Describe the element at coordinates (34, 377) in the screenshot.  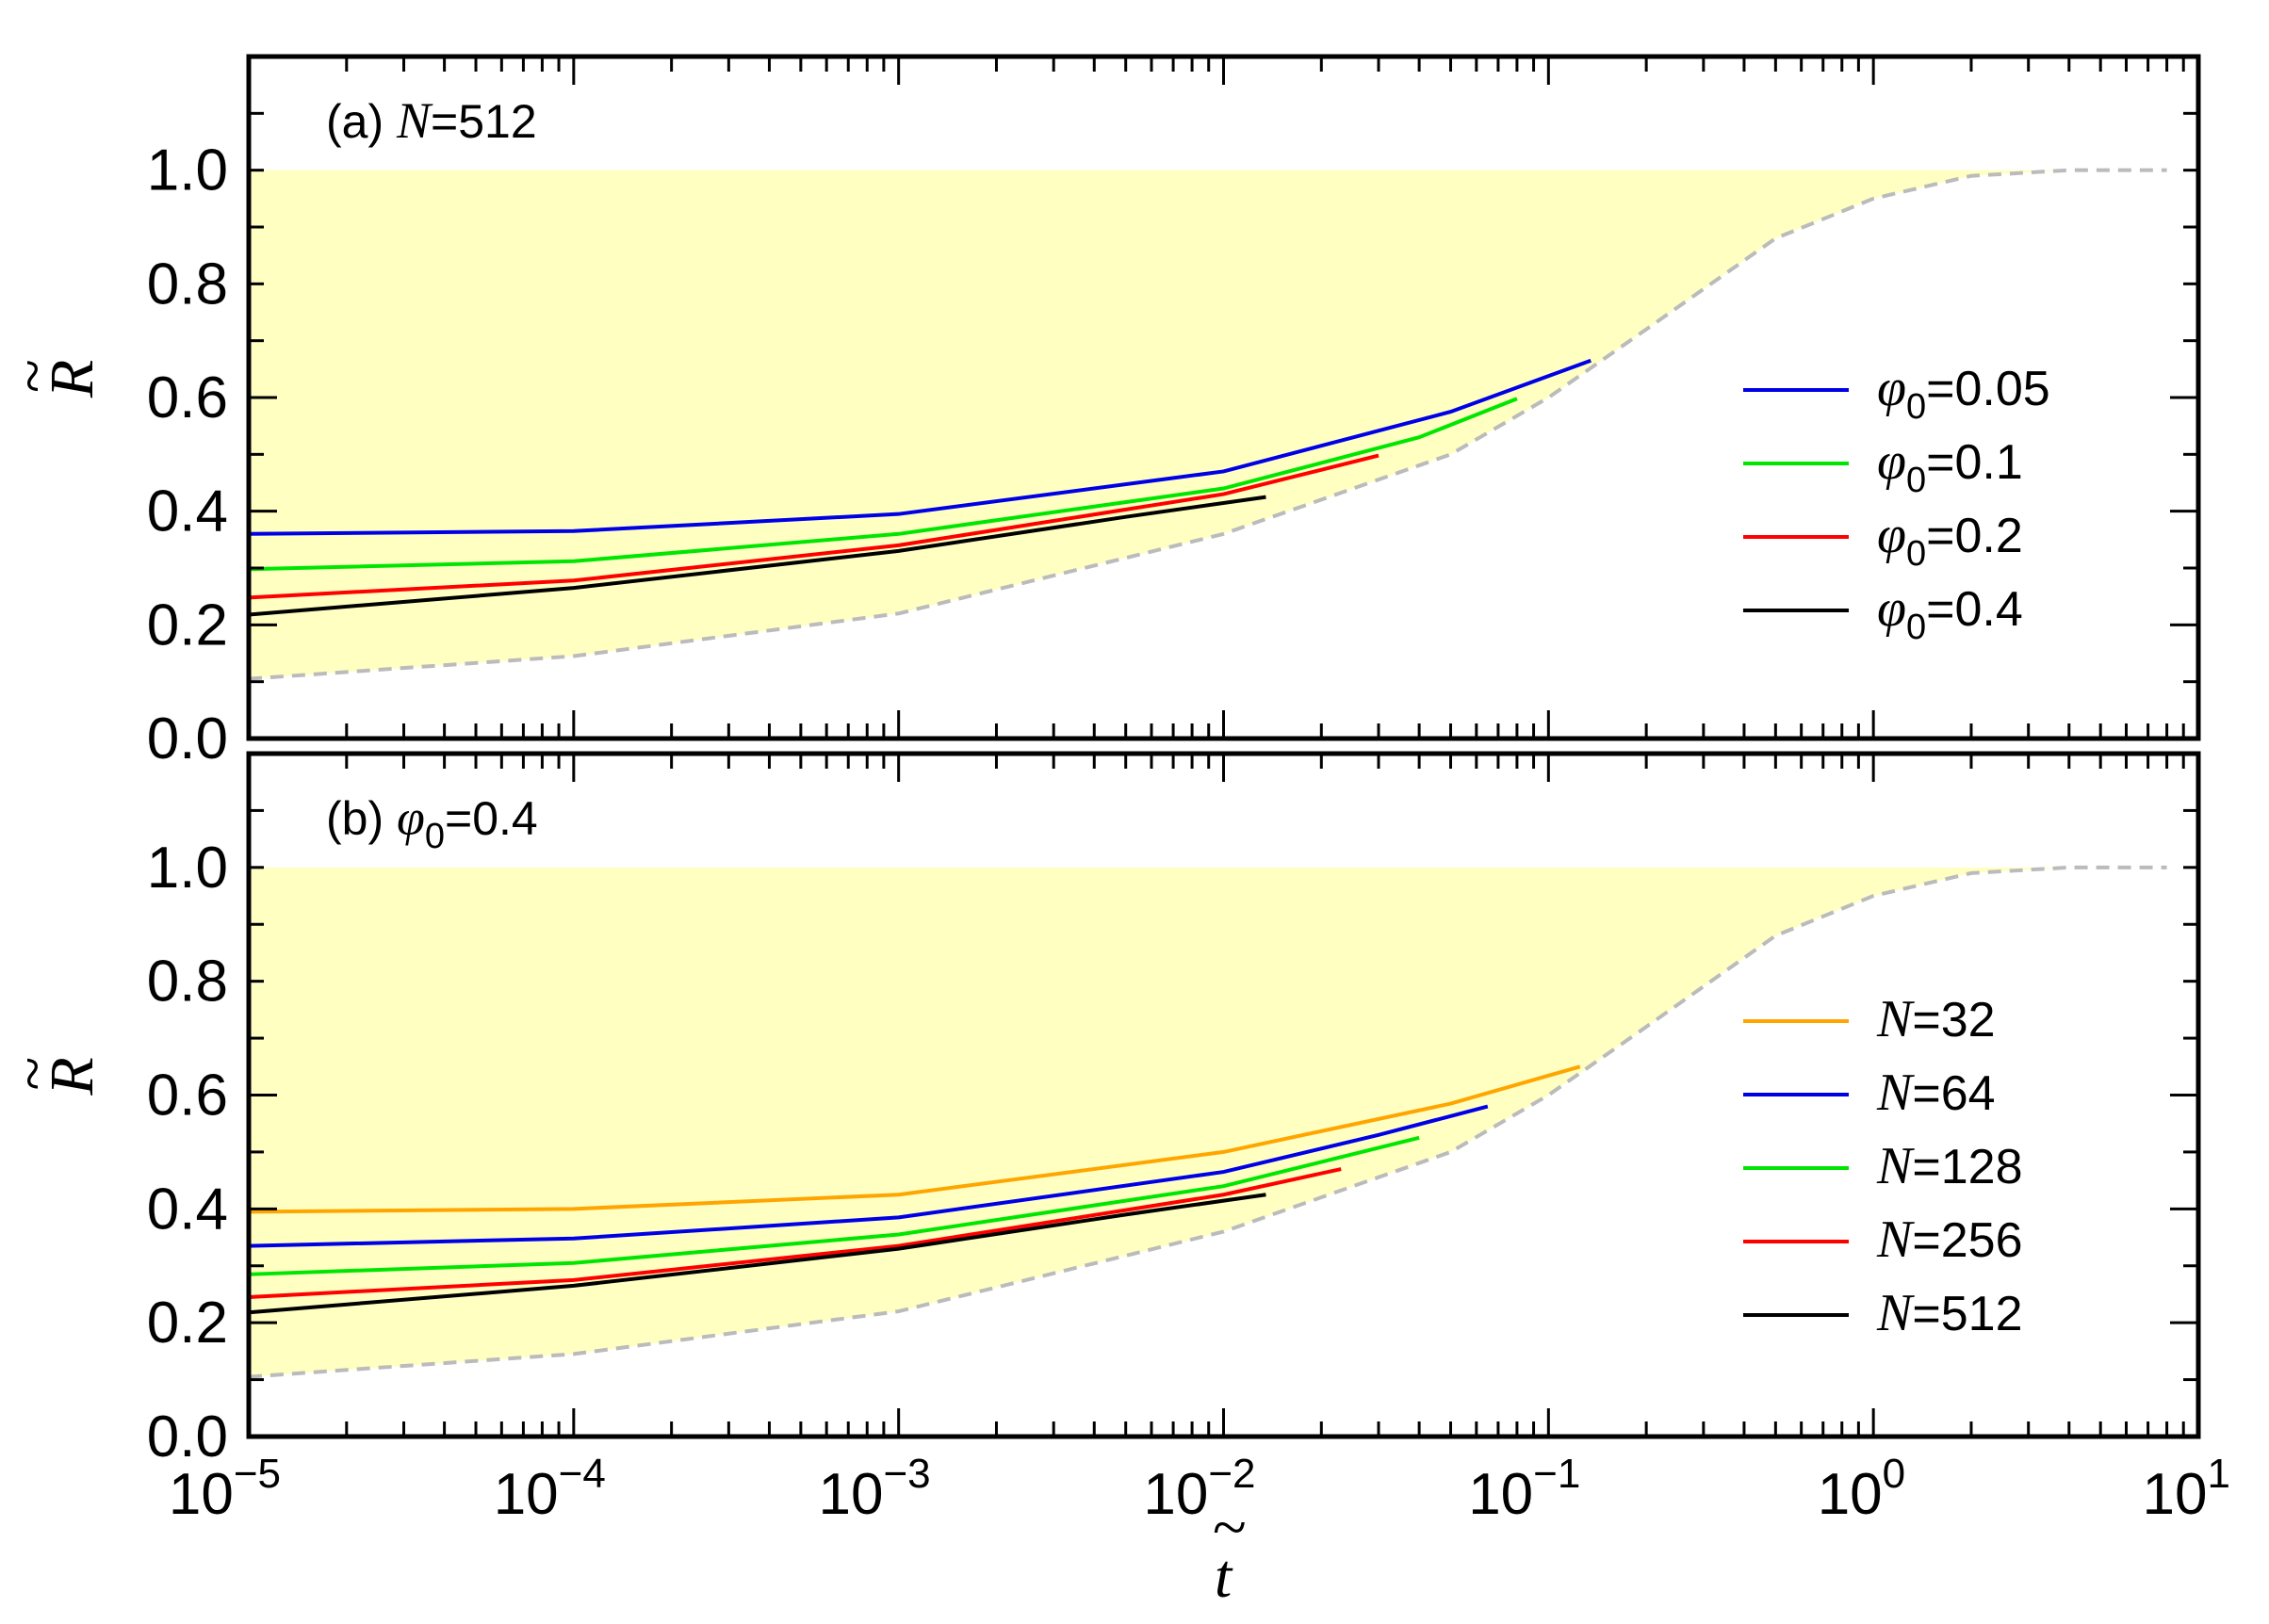
I see `panel-a-y-axis-tilde: ~` at that location.